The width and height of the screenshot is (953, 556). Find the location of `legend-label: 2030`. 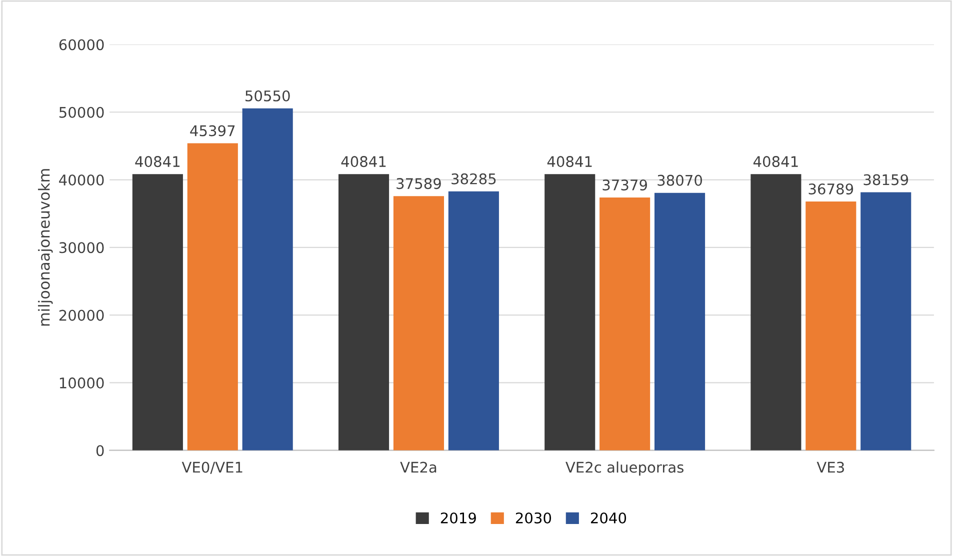

legend-label: 2030 is located at coordinates (534, 518).